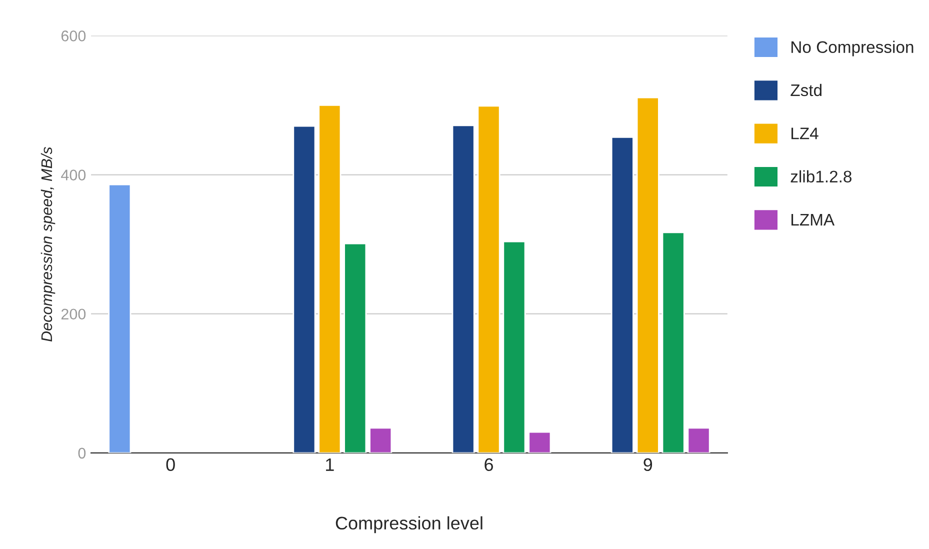 This screenshot has width=929, height=549. What do you see at coordinates (821, 176) in the screenshot?
I see `legend-label: zlib1.2.8` at bounding box center [821, 176].